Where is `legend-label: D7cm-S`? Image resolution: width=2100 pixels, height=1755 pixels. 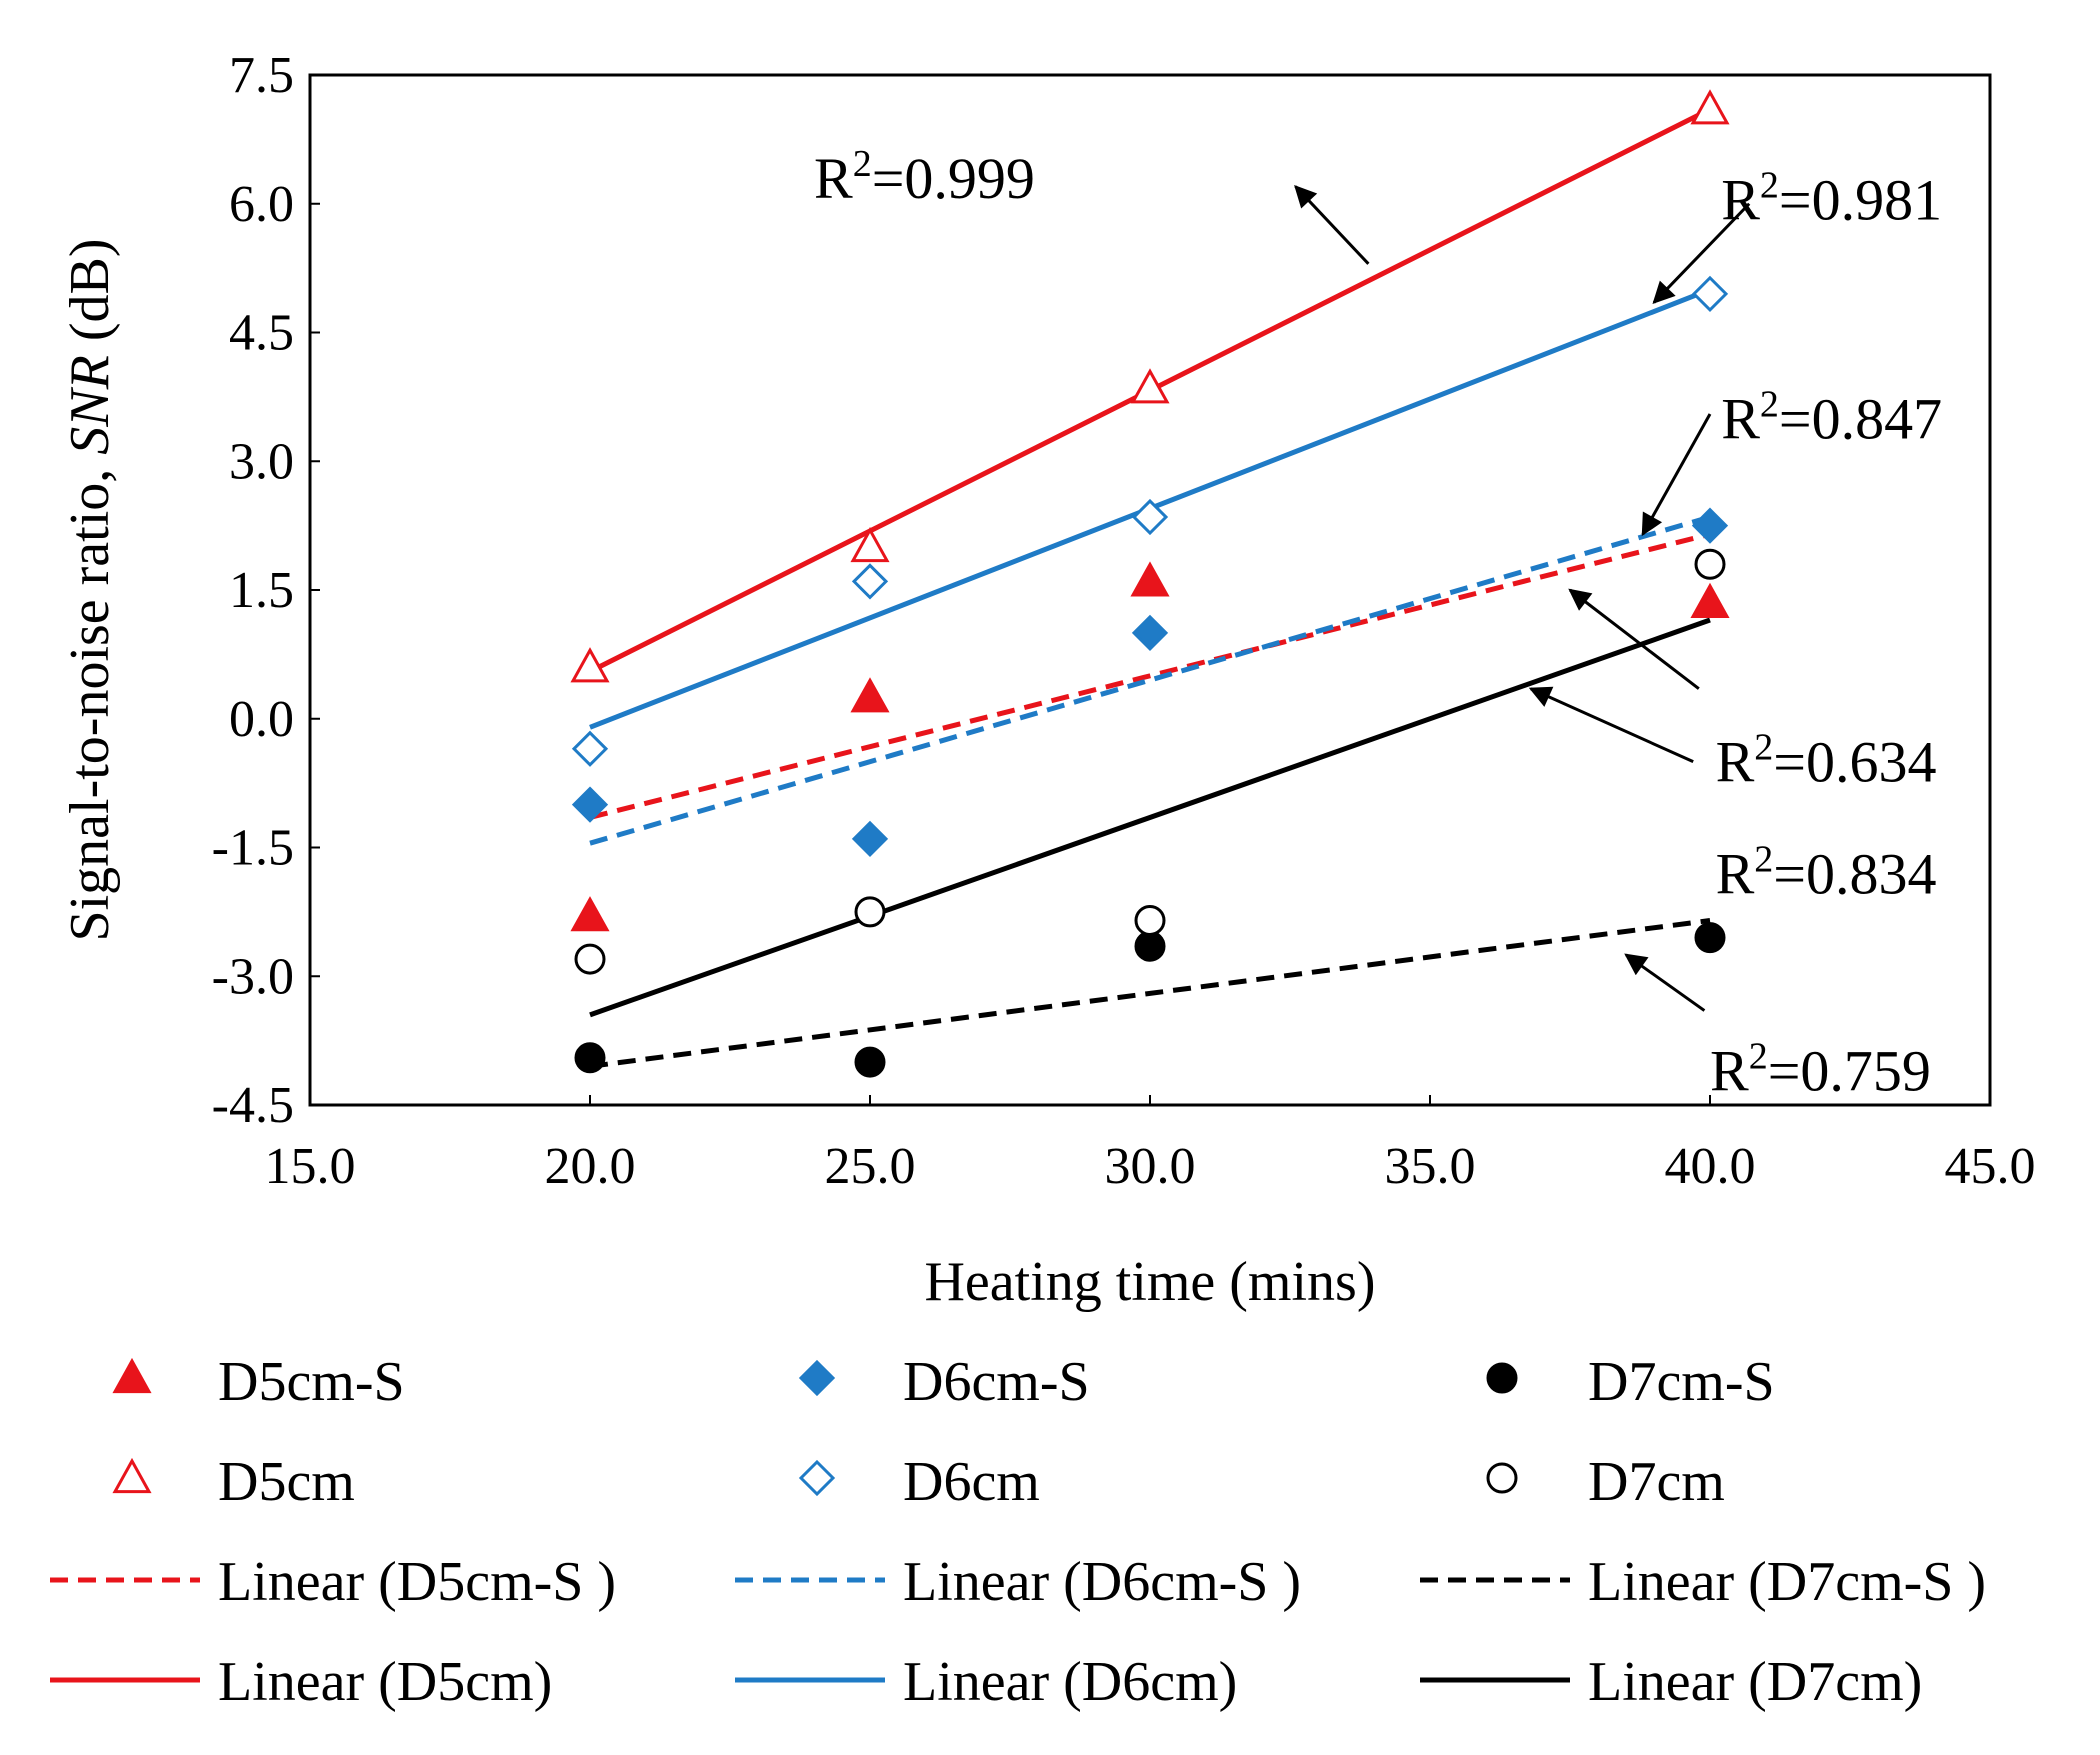 legend-label: D7cm-S is located at coordinates (1681, 1382).